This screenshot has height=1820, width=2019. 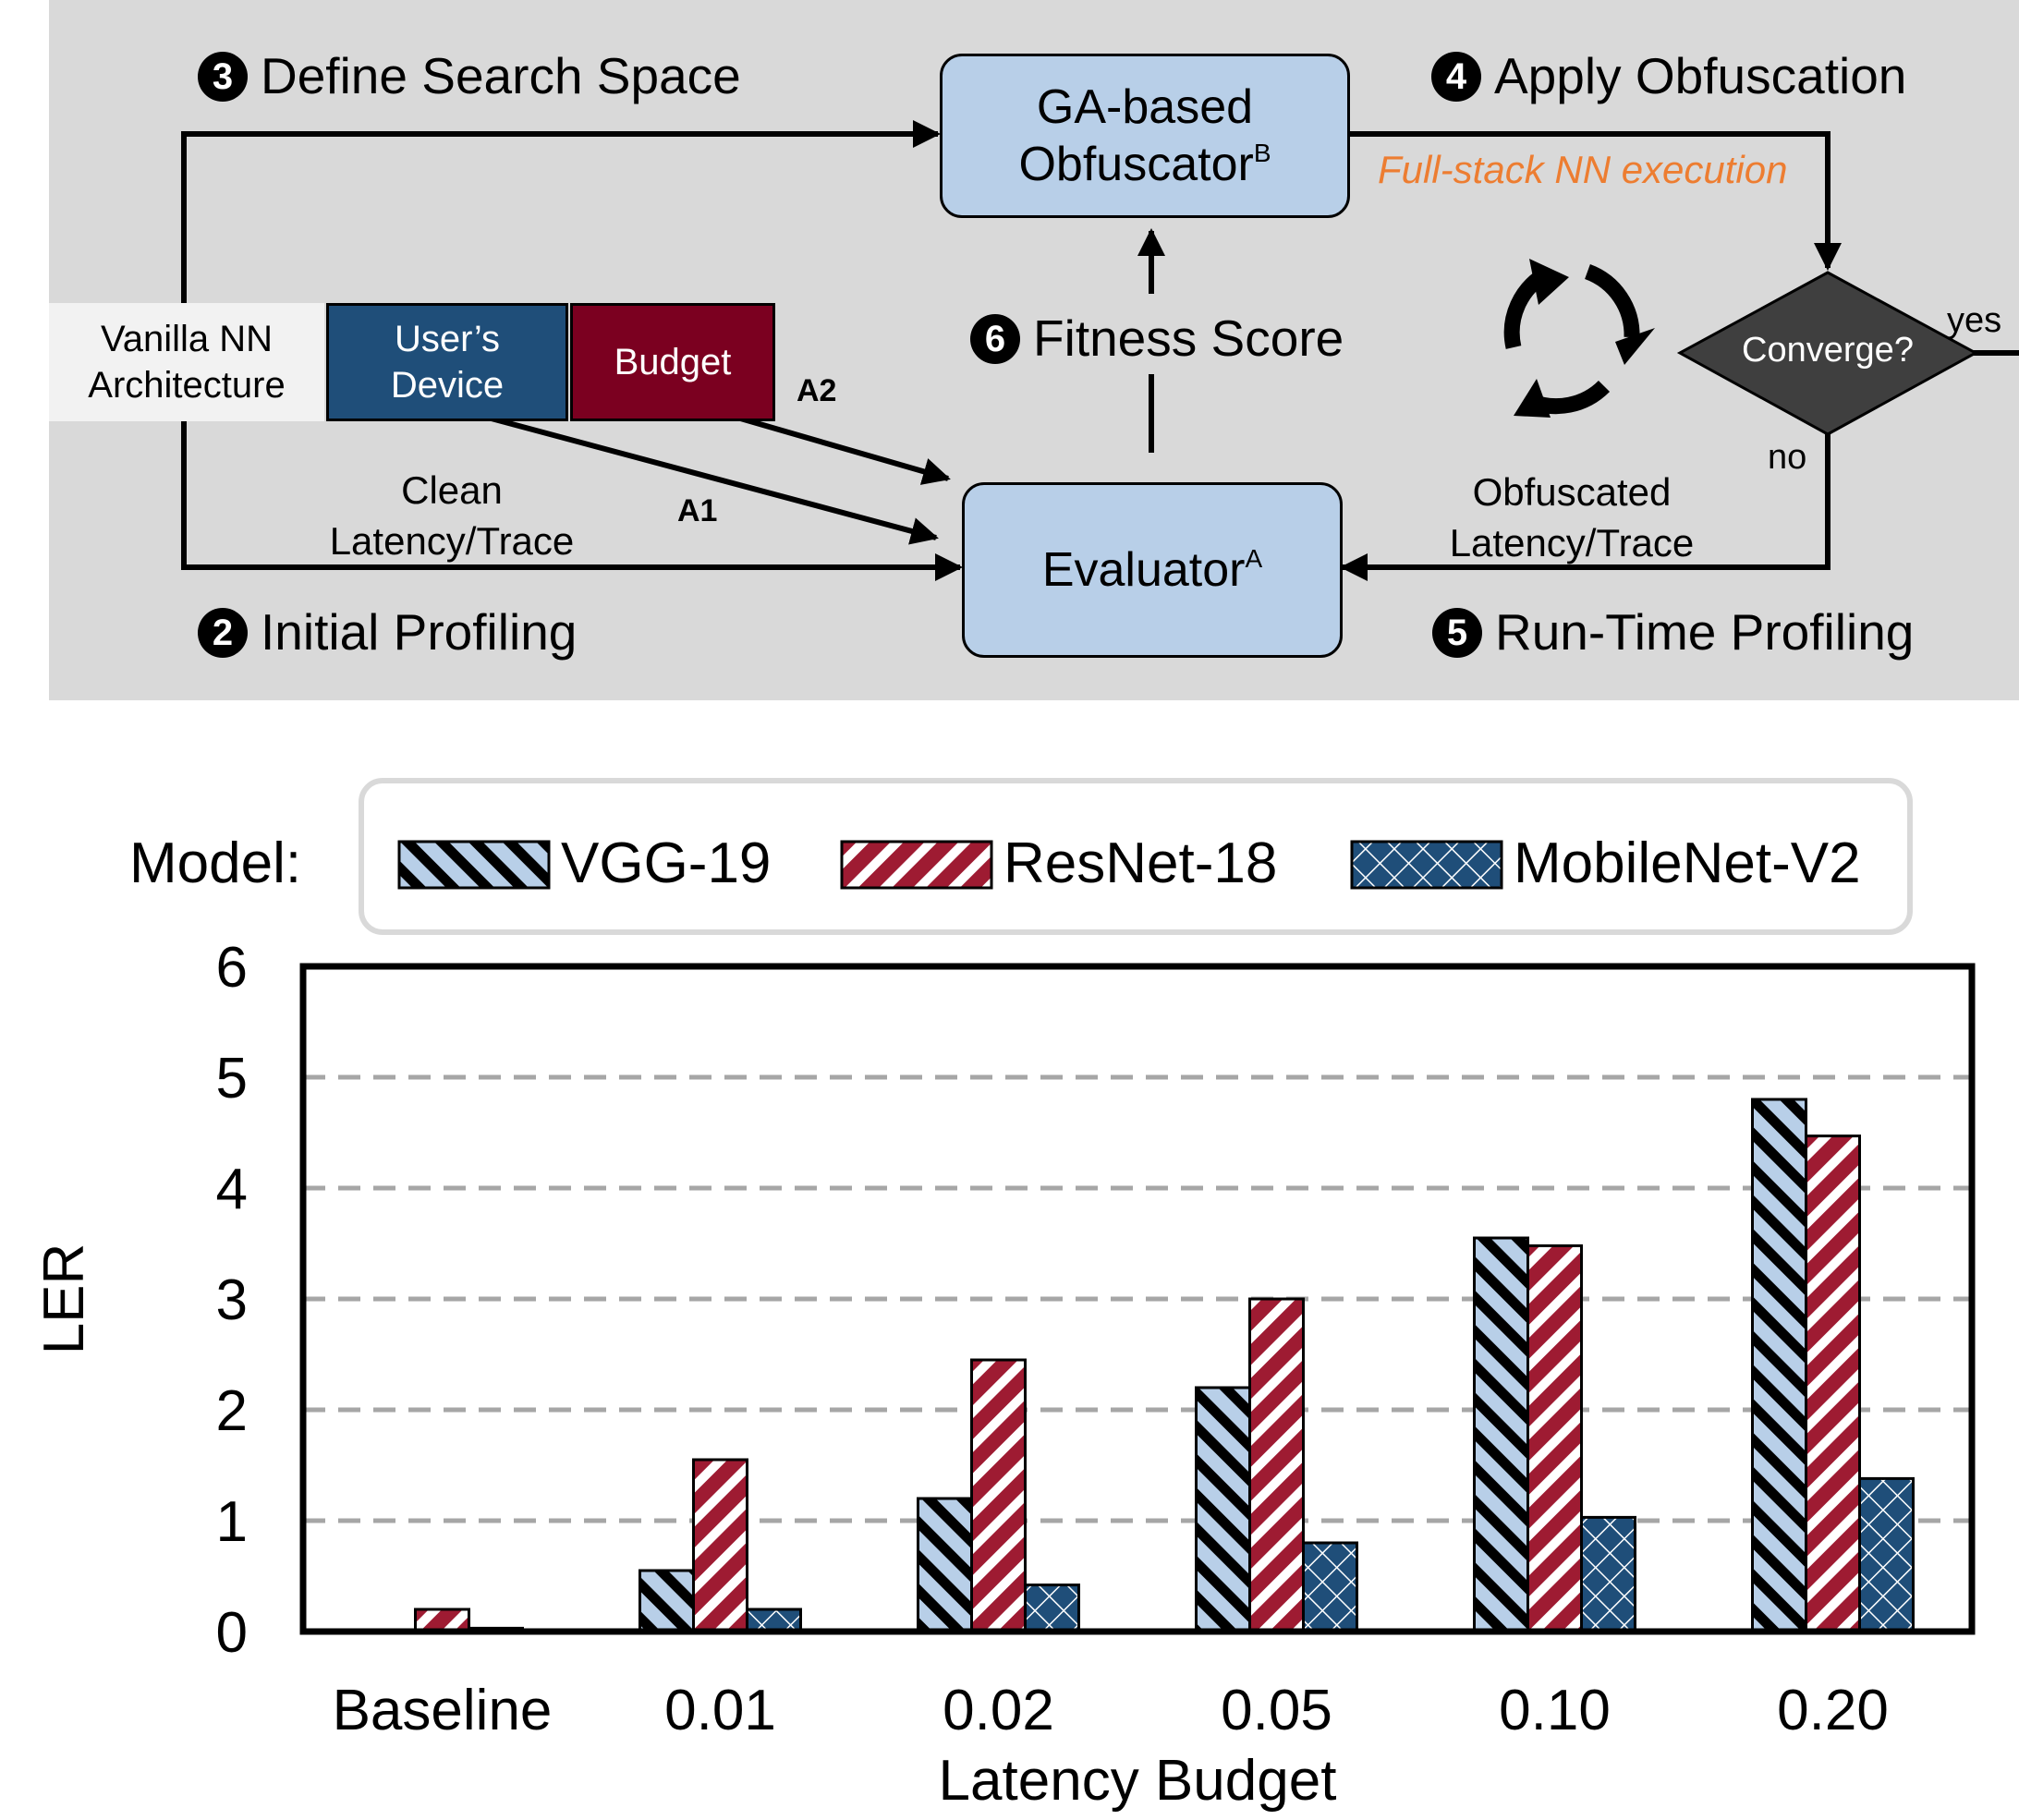 I want to click on obfuscated-latency-label: Obfuscated Latency/Trace, so click(x=1571, y=517).